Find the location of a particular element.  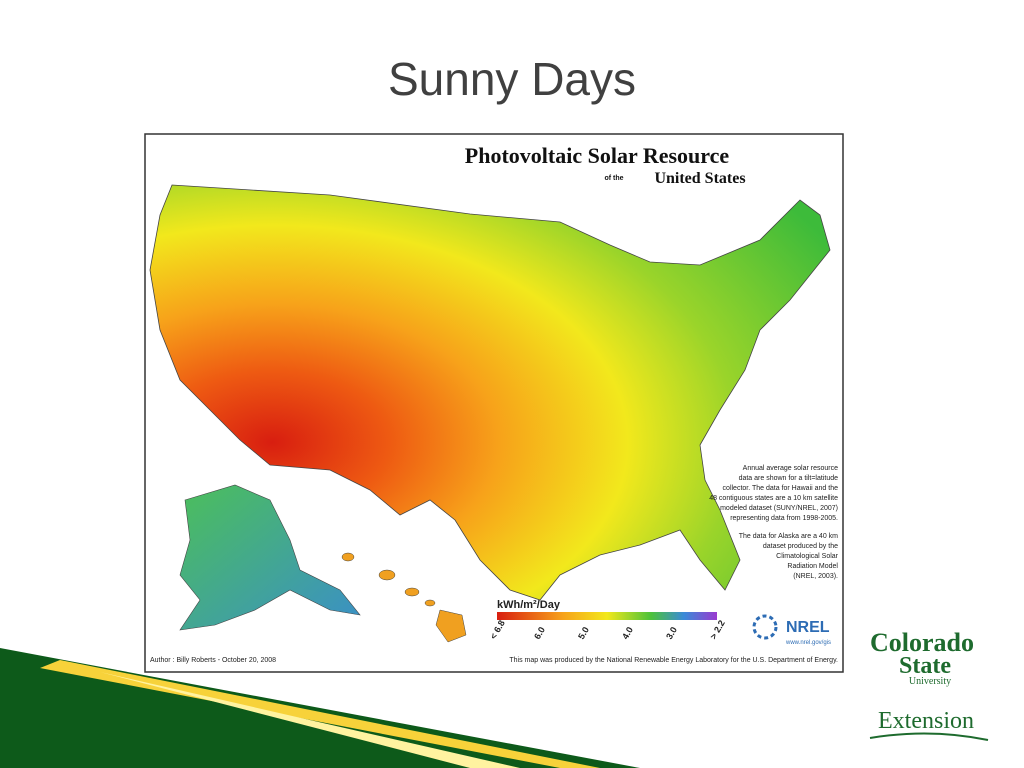

nrel-logo: NREL is located at coordinates (808, 627).